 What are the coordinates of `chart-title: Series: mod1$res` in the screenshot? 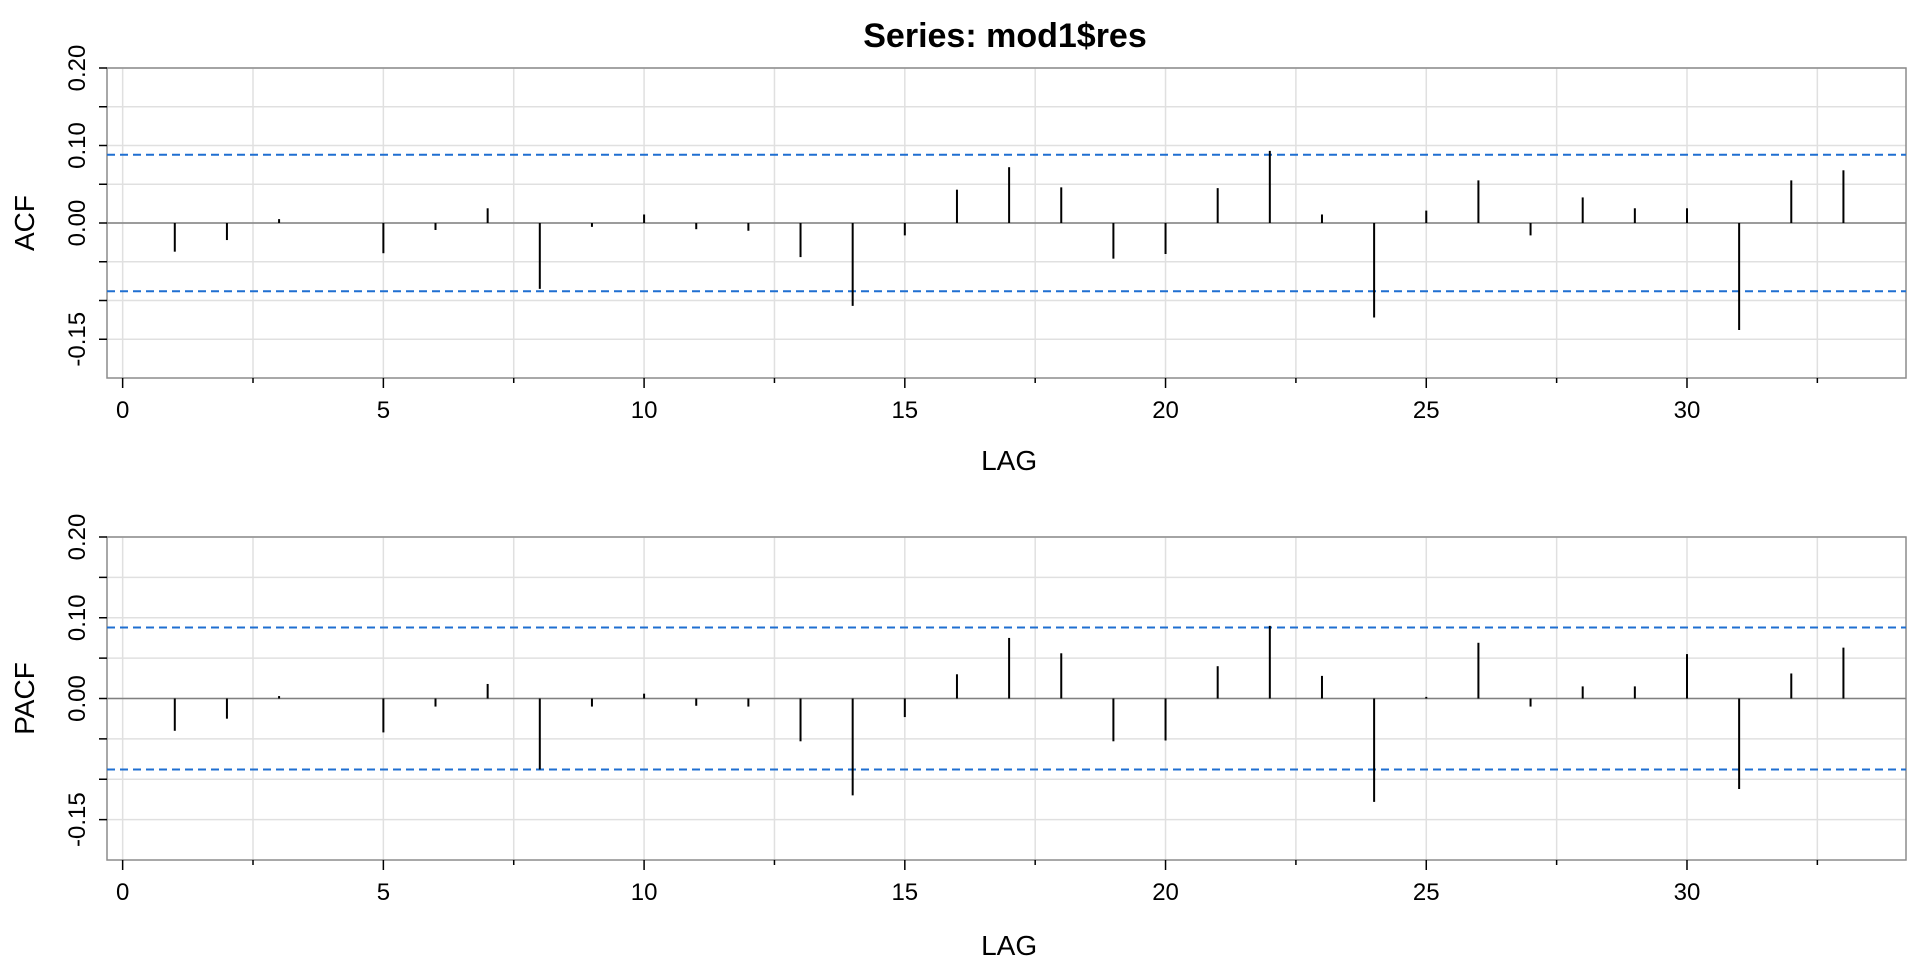 It's located at (1005, 36).